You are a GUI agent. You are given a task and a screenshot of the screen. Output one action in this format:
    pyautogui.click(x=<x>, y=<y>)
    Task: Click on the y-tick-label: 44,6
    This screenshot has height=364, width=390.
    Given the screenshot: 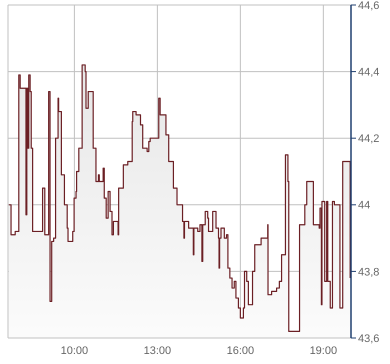 What is the action you would take?
    pyautogui.click(x=369, y=6)
    